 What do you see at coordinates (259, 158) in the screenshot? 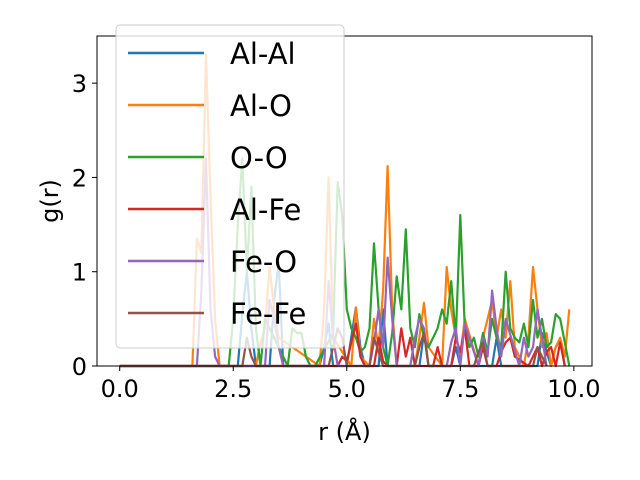
I see `legend-label-o-o: O-O` at bounding box center [259, 158].